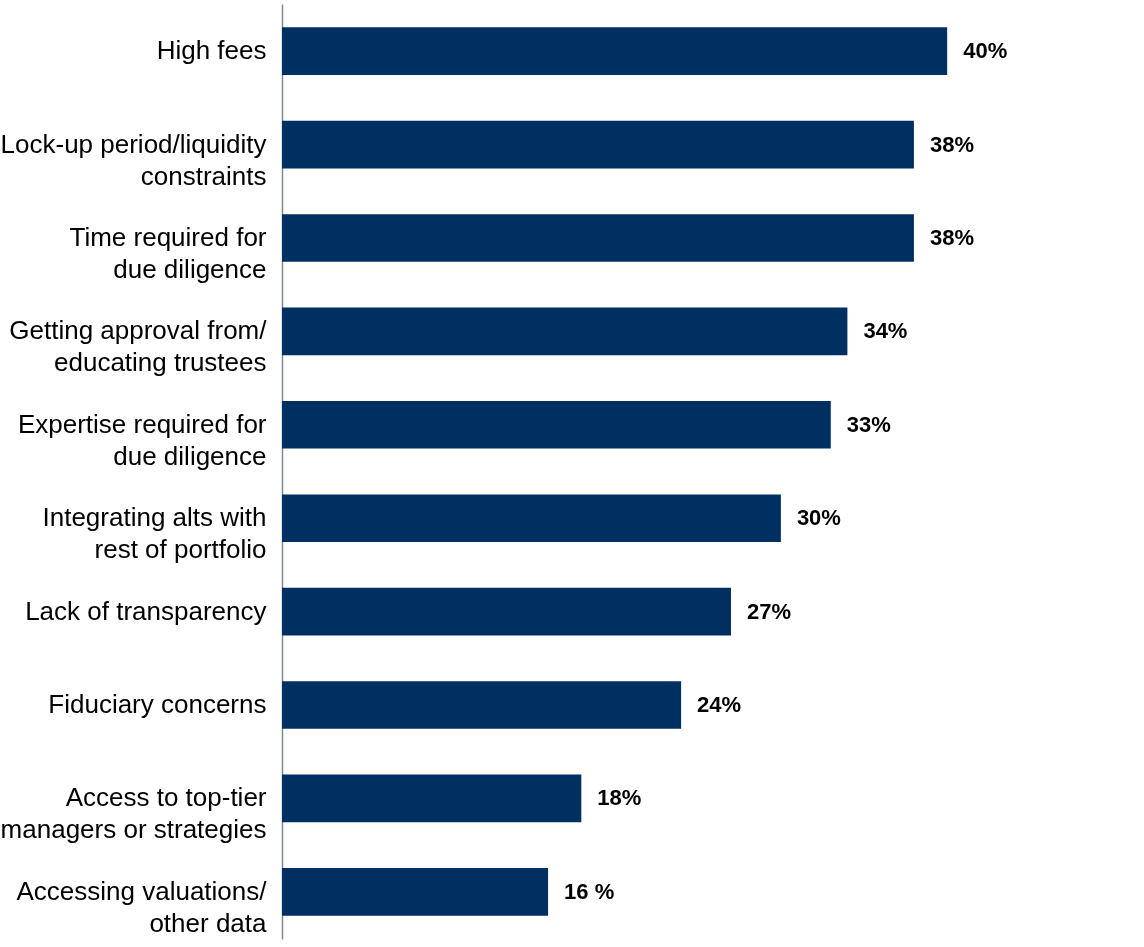 The width and height of the screenshot is (1144, 947). What do you see at coordinates (211, 50) in the screenshot?
I see `y-tick-label: High fees` at bounding box center [211, 50].